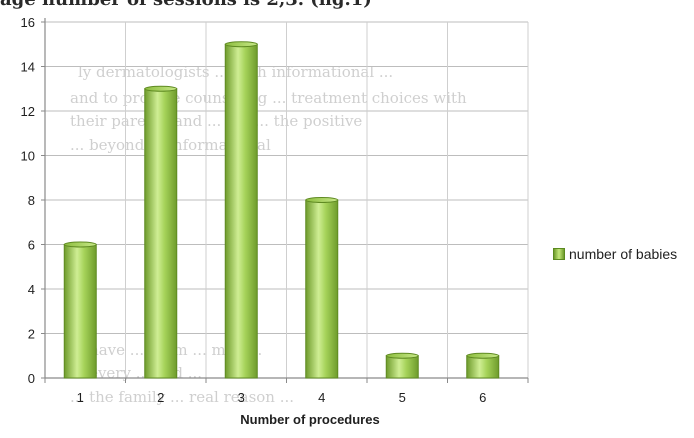 The image size is (694, 438). I want to click on y-tick-label: 4, so click(31, 289).